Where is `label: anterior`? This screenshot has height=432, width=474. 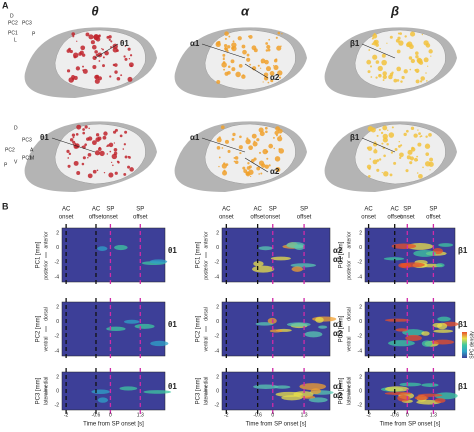
label: anterior is located at coordinates (349, 239).